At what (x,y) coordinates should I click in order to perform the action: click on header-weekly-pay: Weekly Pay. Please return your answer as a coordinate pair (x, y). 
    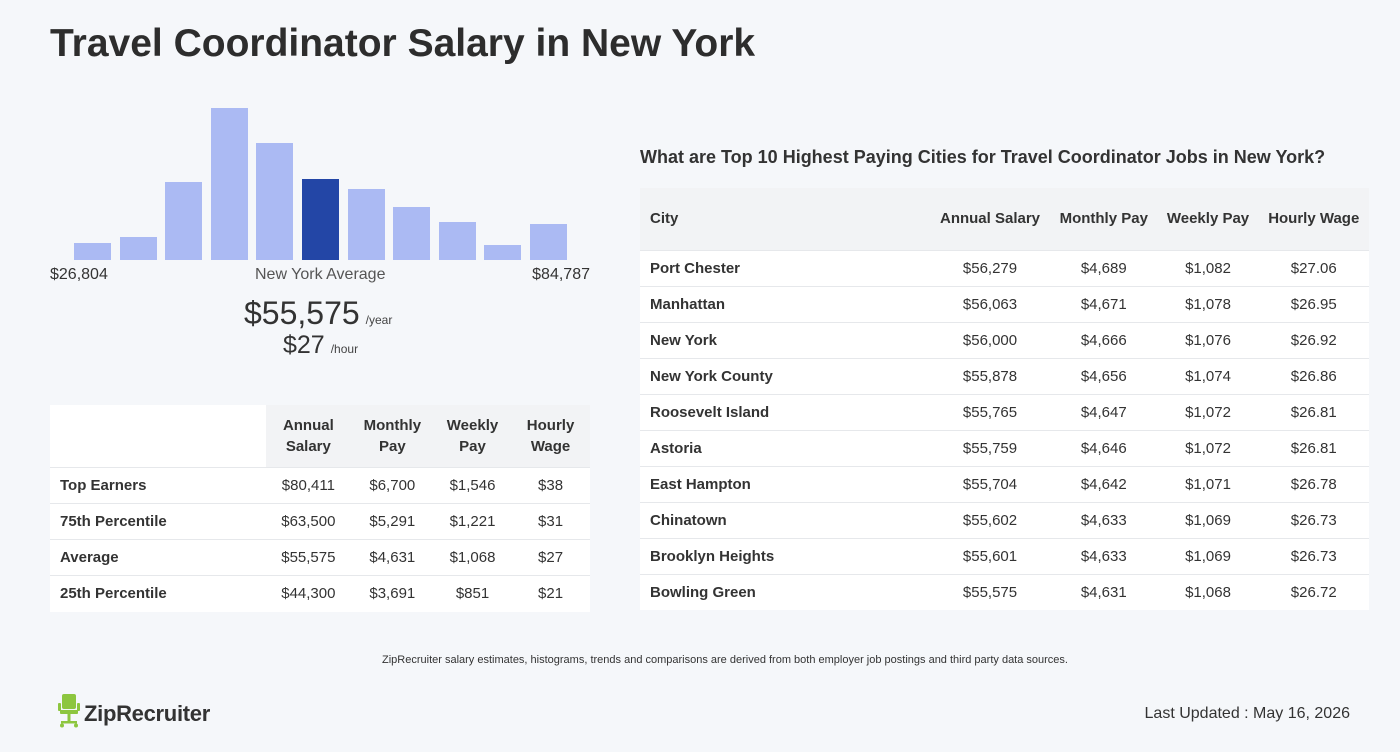
    Looking at the image, I should click on (472, 436).